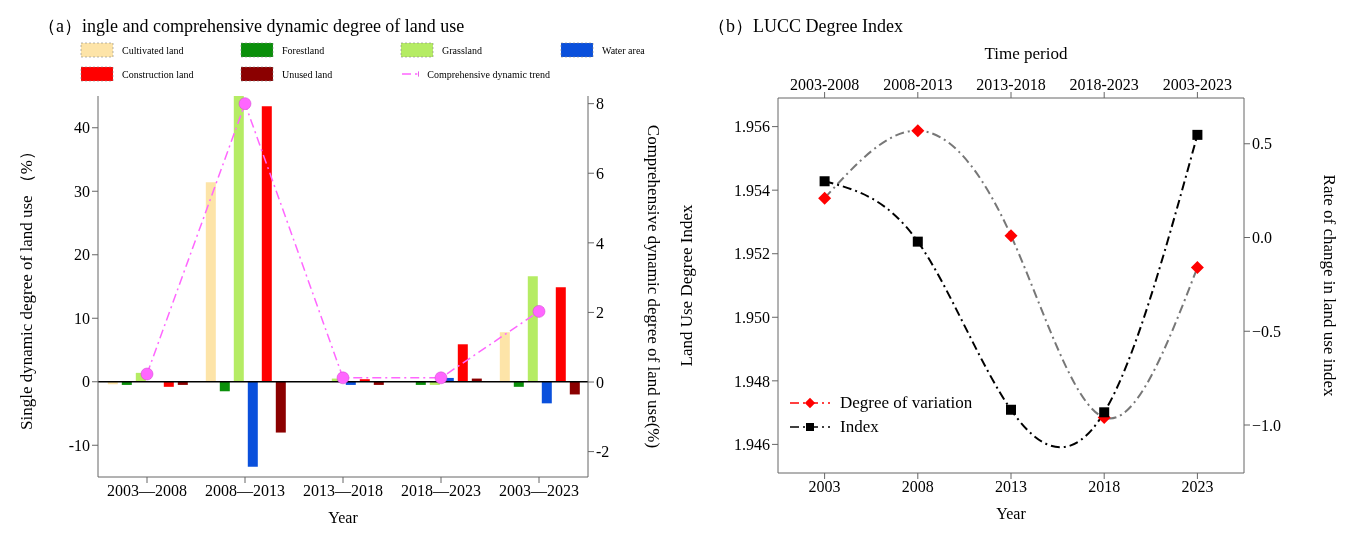 This screenshot has width=1352, height=535. I want to click on legend-label: Unused land, so click(307, 74).